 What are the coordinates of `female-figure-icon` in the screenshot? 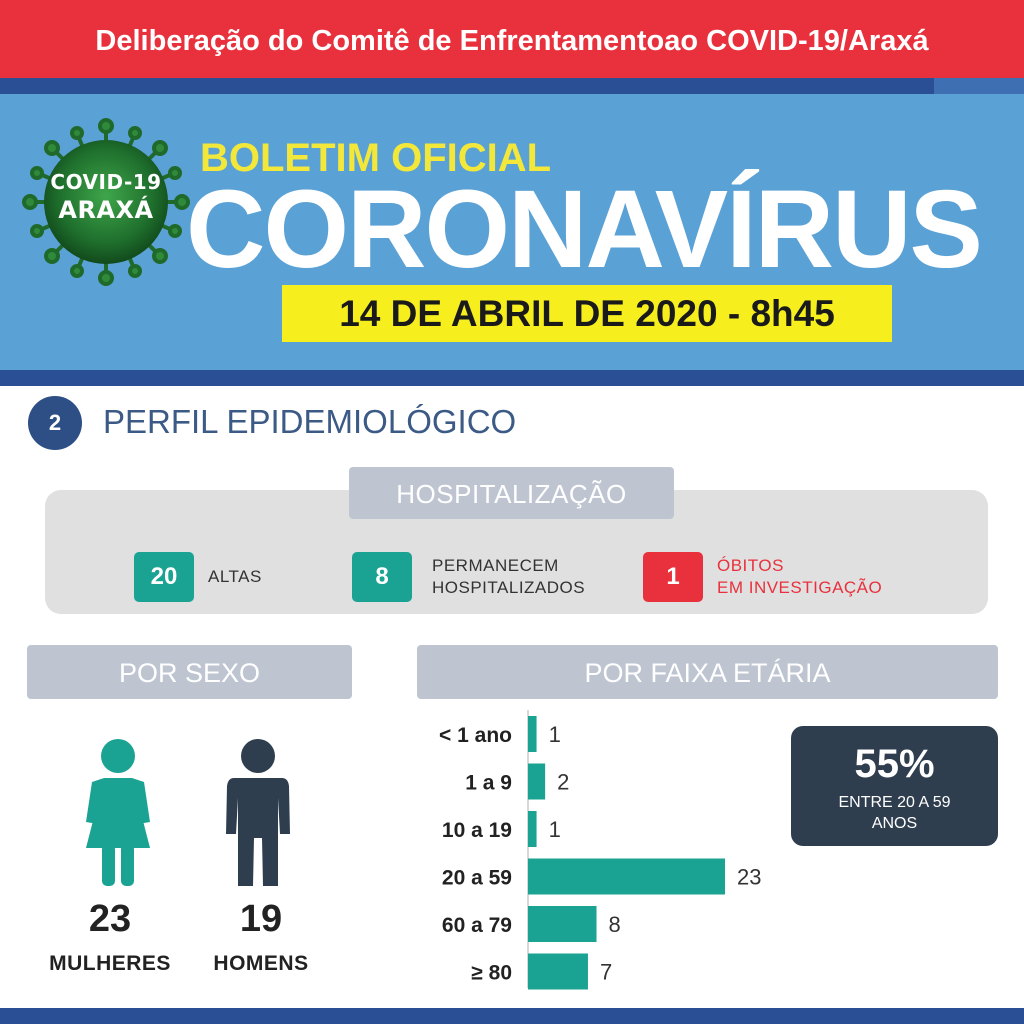 It's located at (118, 812).